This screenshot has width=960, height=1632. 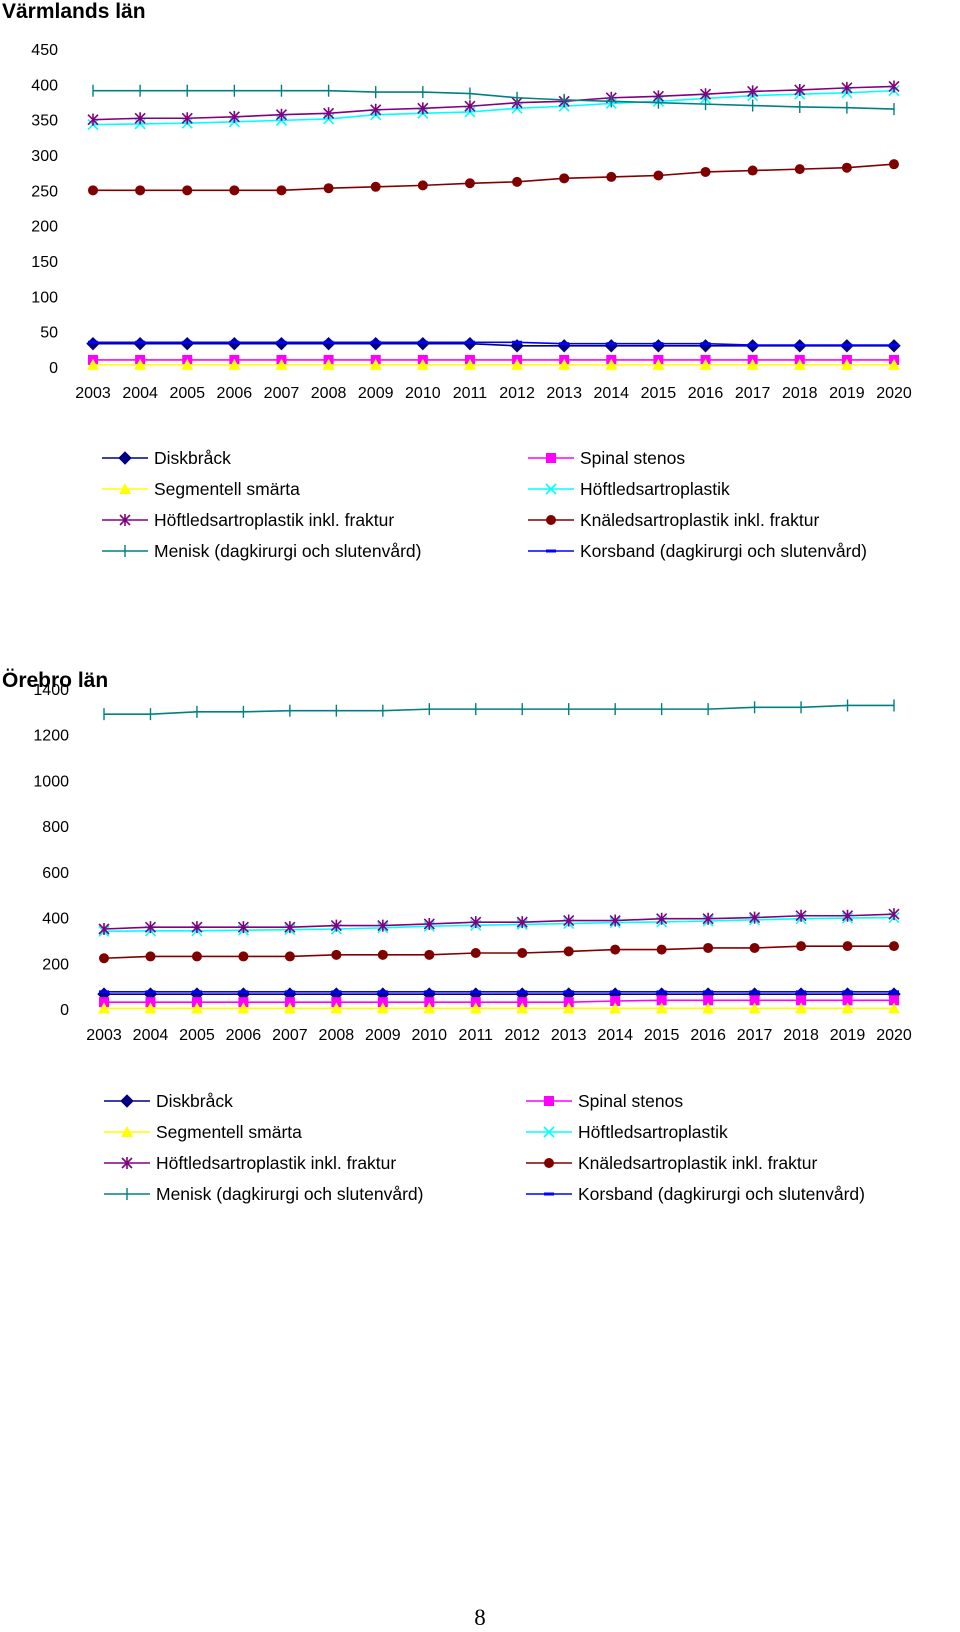 What do you see at coordinates (329, 393) in the screenshot?
I see `chart-1-xtick-label: 2008` at bounding box center [329, 393].